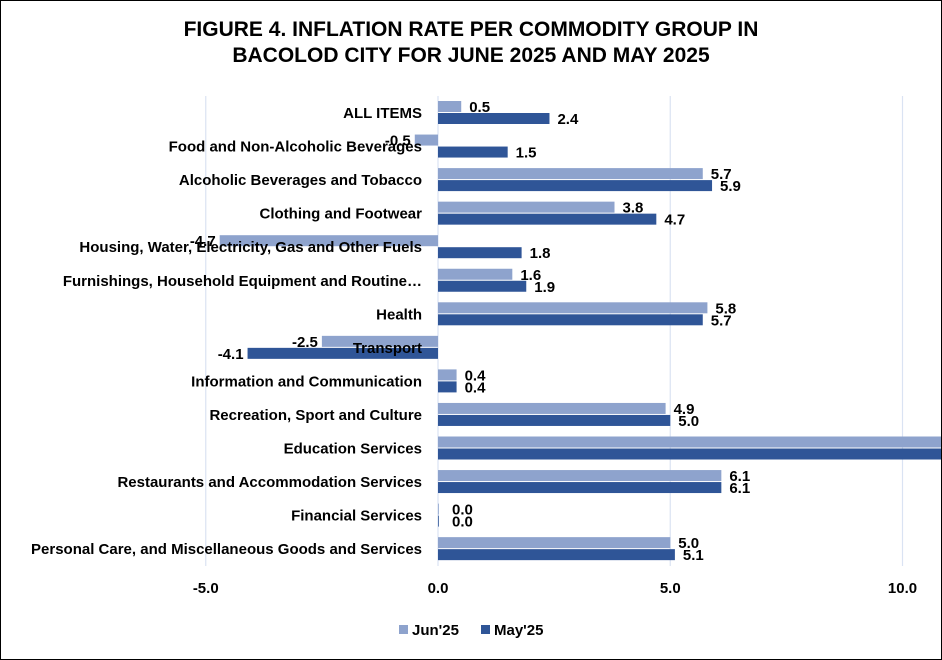  What do you see at coordinates (674, 220) in the screenshot?
I see `data-label-may25: 4.7` at bounding box center [674, 220].